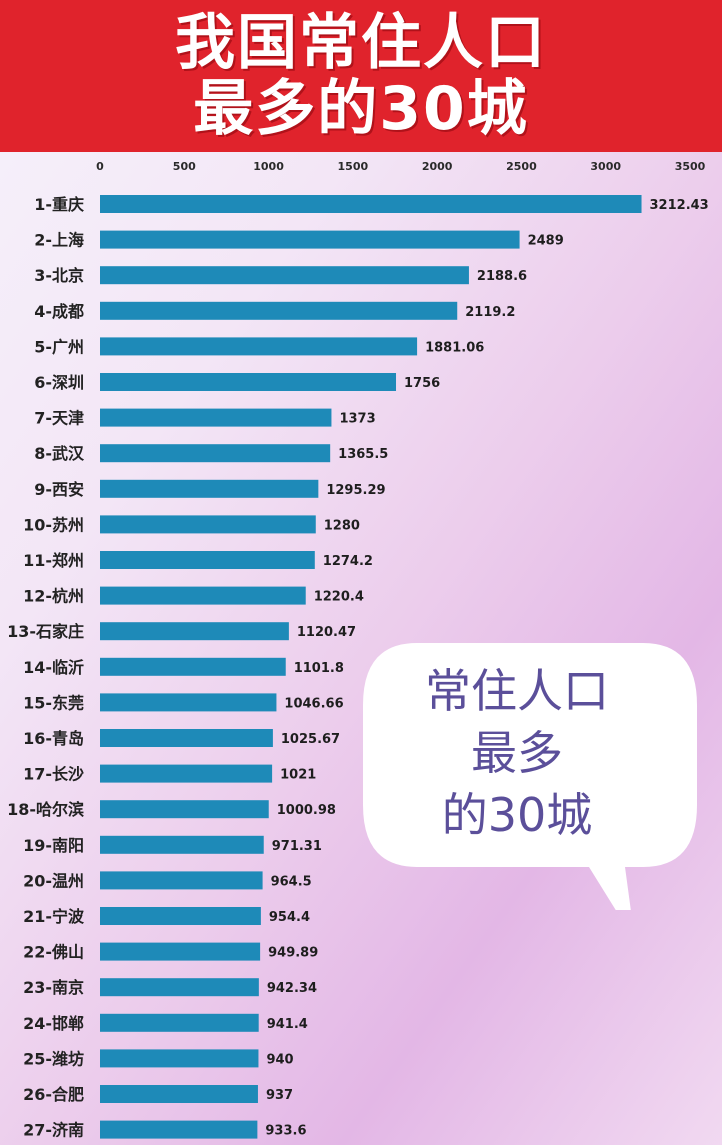 The height and width of the screenshot is (1145, 722). I want to click on title-line-2: 最多的30城, so click(361, 109).